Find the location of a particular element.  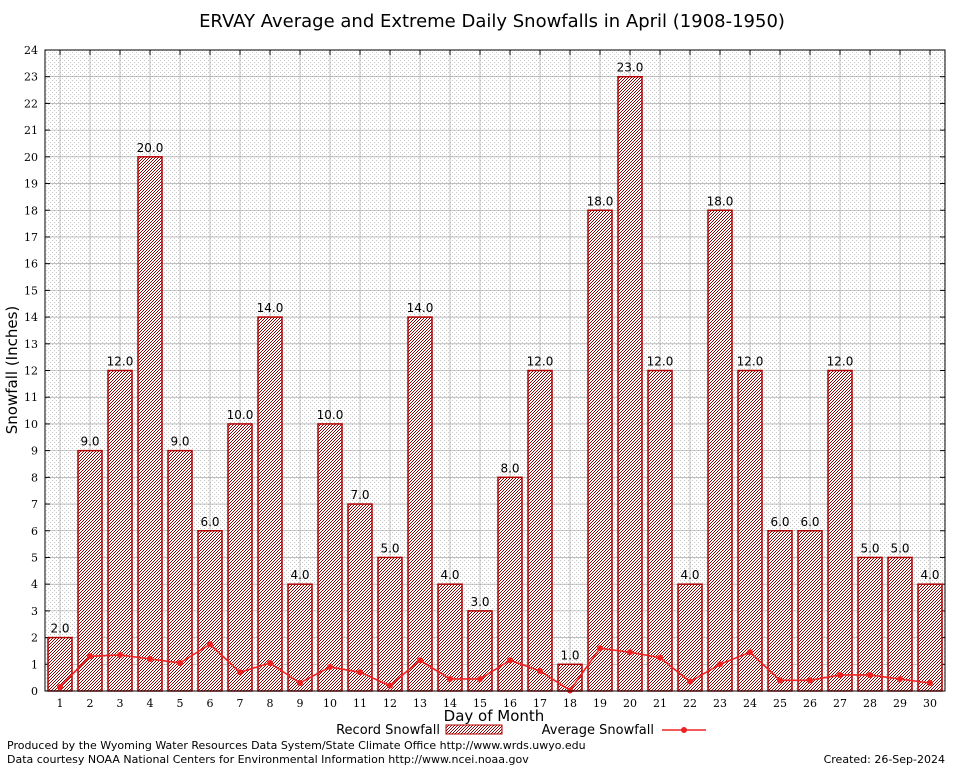

bar-value-label: 23.0 is located at coordinates (630, 68).